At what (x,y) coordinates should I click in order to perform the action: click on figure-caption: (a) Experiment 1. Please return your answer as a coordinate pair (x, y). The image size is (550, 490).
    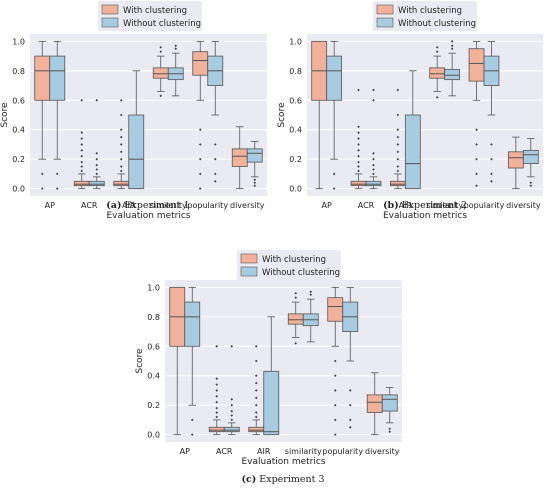
    Looking at the image, I should click on (147, 205).